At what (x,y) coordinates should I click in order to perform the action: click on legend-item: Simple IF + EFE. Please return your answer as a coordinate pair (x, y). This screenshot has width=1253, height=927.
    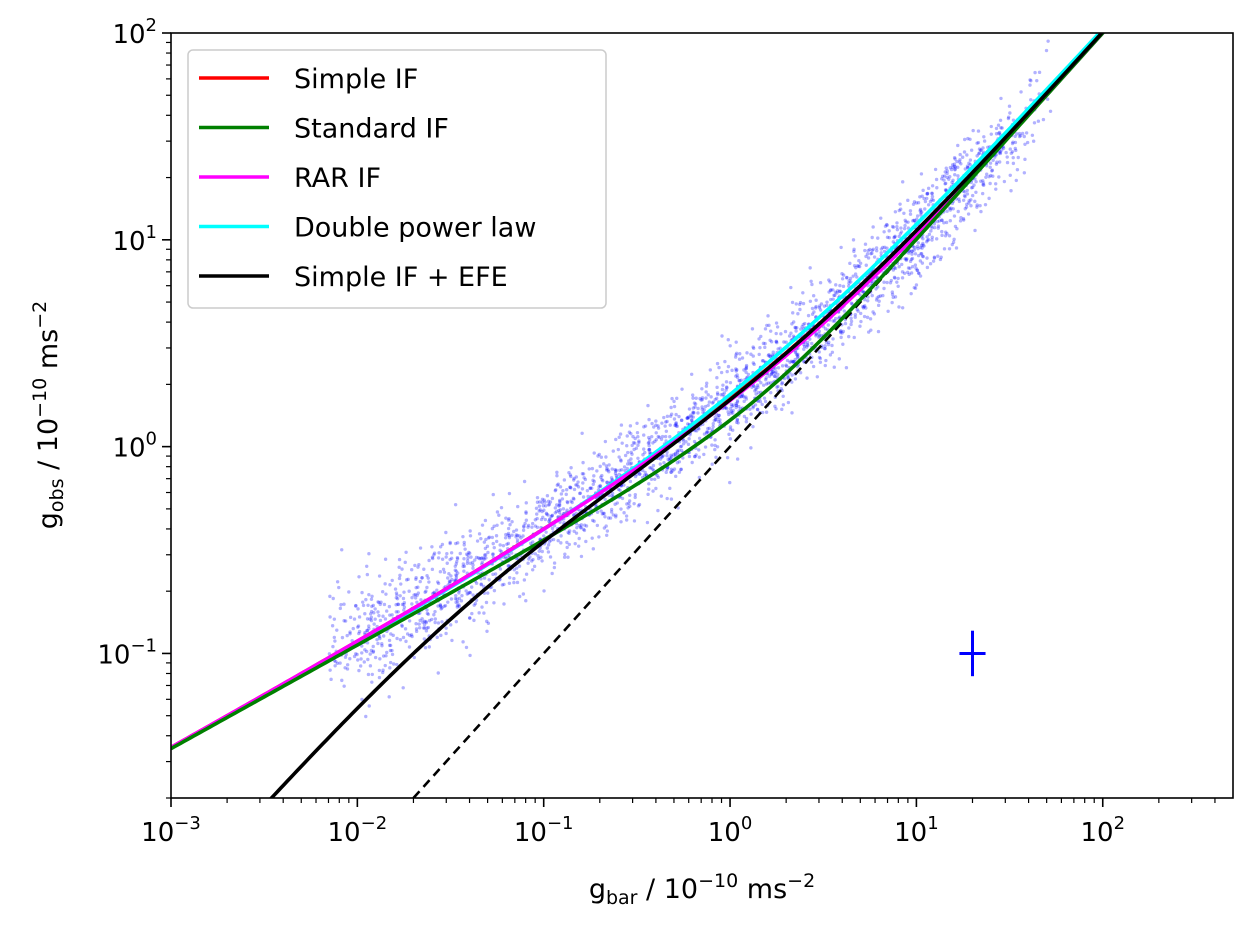
    Looking at the image, I should click on (353, 277).